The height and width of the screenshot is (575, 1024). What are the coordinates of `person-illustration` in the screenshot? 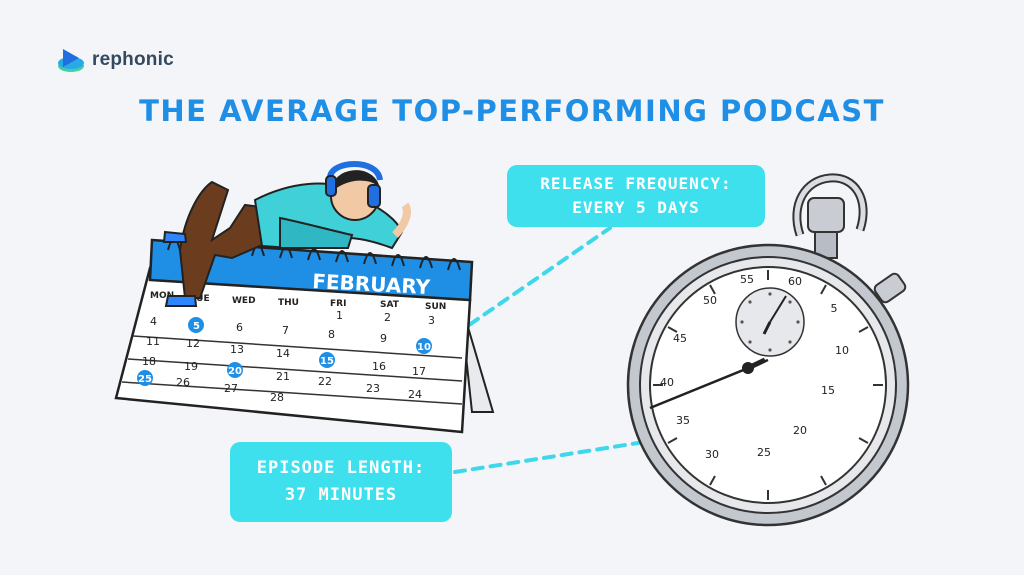 It's located at (286, 234).